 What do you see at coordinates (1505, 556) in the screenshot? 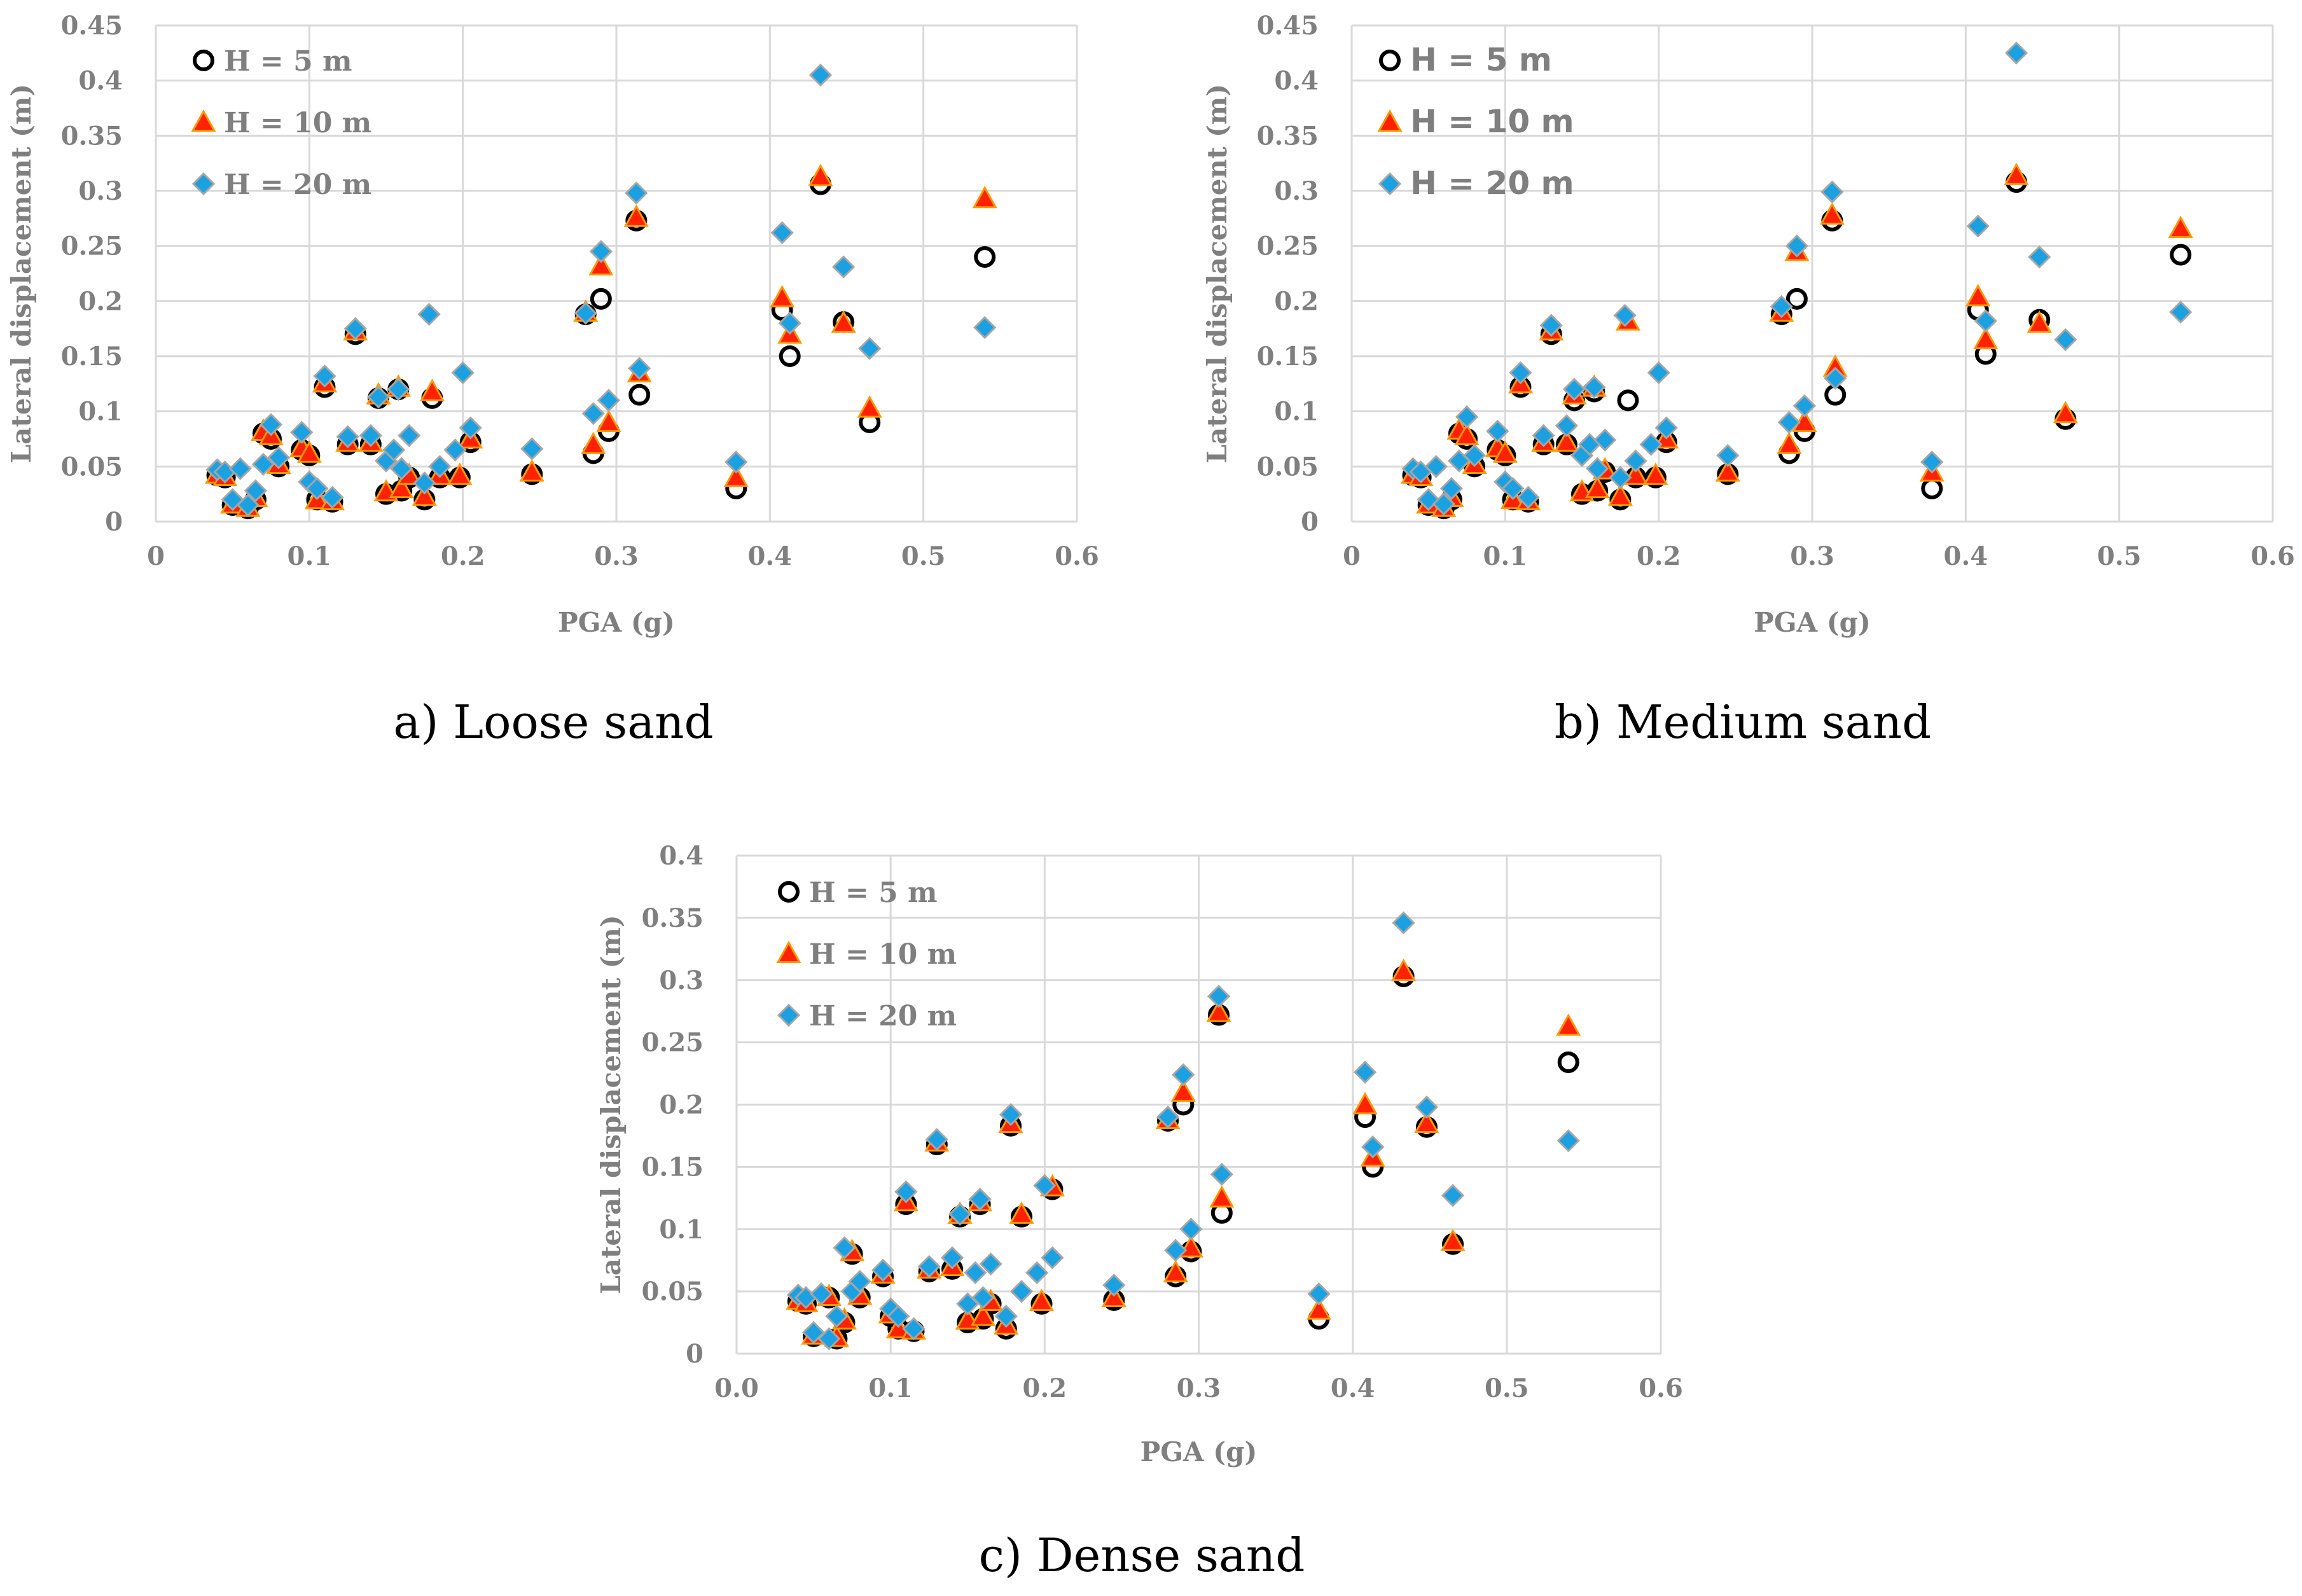
I see `x-tick-label: 0.1` at bounding box center [1505, 556].